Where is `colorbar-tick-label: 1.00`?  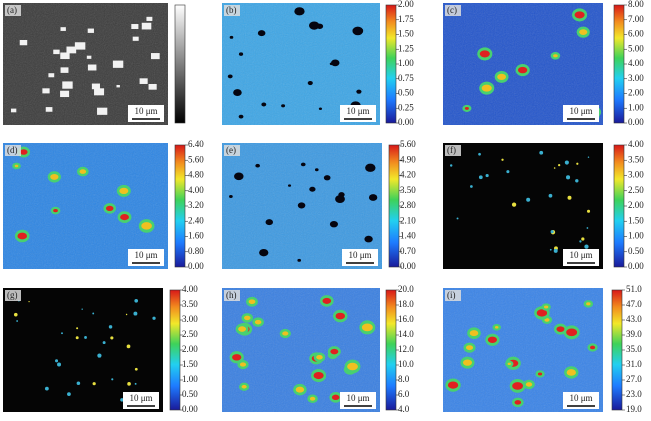
colorbar-tick-label: 1.00 is located at coordinates (190, 379).